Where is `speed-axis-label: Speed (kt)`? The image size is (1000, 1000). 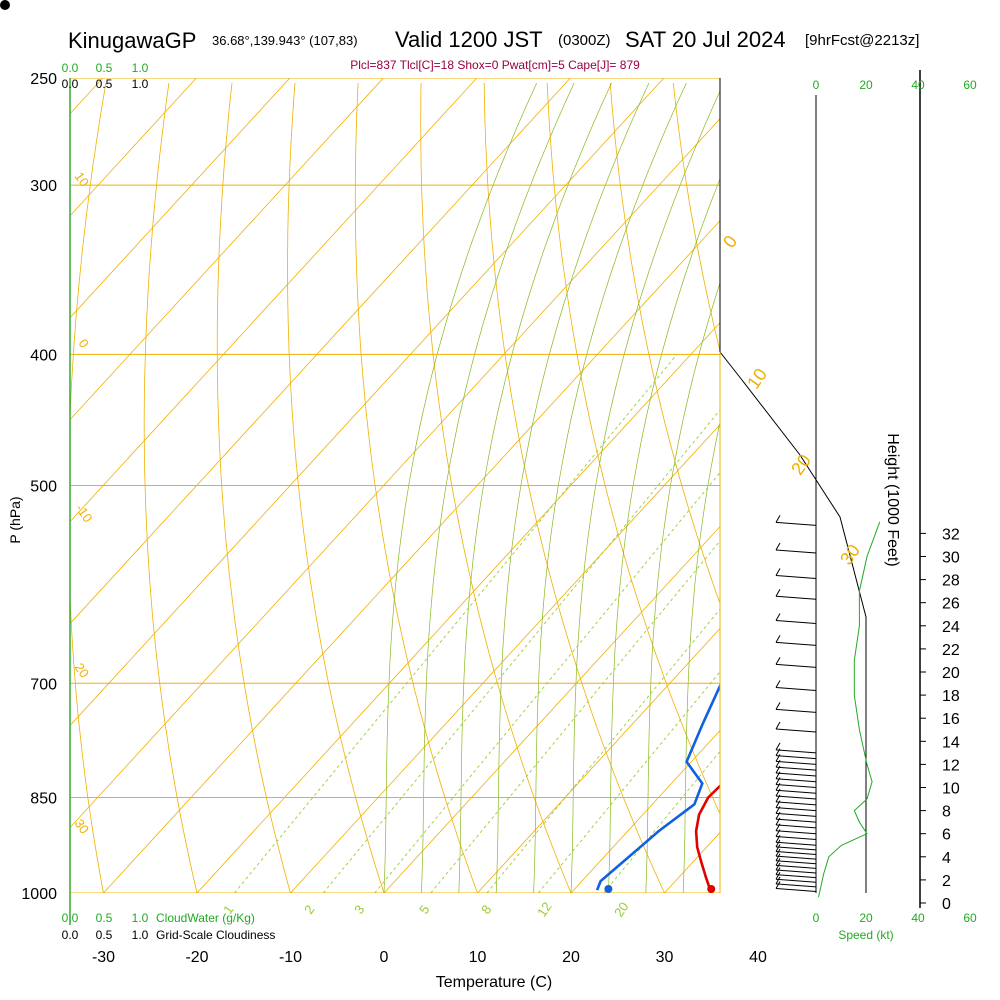
speed-axis-label: Speed (kt) is located at coordinates (865, 935).